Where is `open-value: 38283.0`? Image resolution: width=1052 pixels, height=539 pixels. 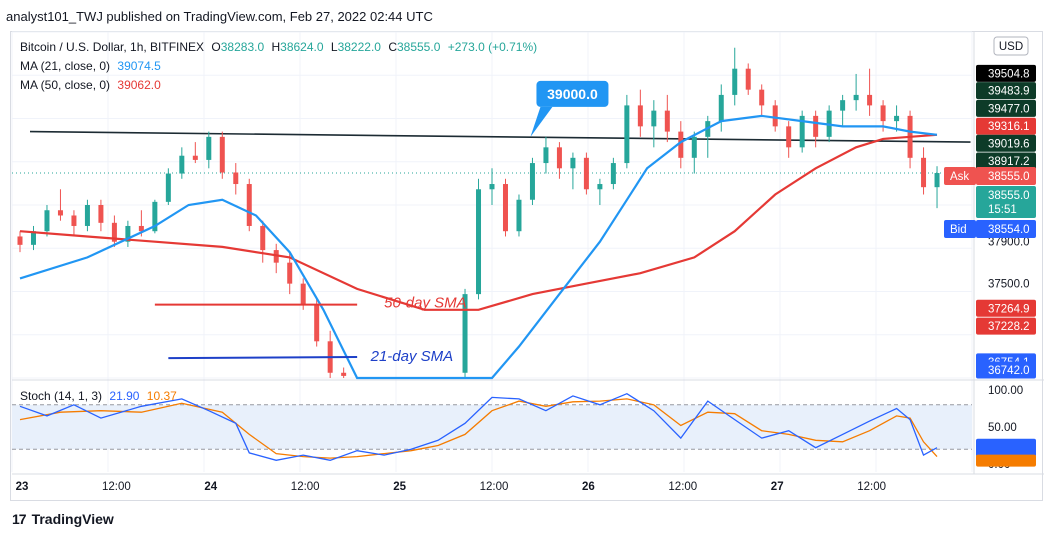 open-value: 38283.0 is located at coordinates (242, 47).